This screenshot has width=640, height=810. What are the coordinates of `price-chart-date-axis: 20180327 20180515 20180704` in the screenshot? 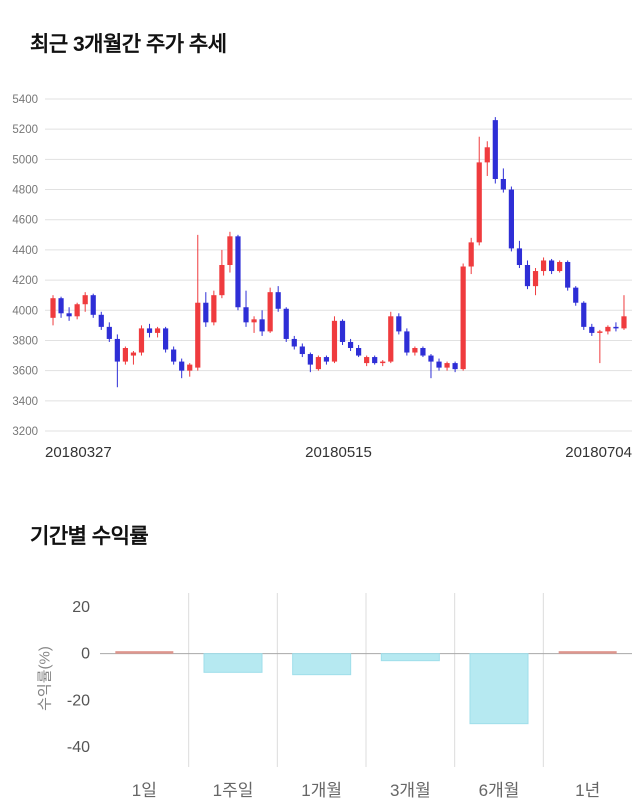 It's located at (338, 452).